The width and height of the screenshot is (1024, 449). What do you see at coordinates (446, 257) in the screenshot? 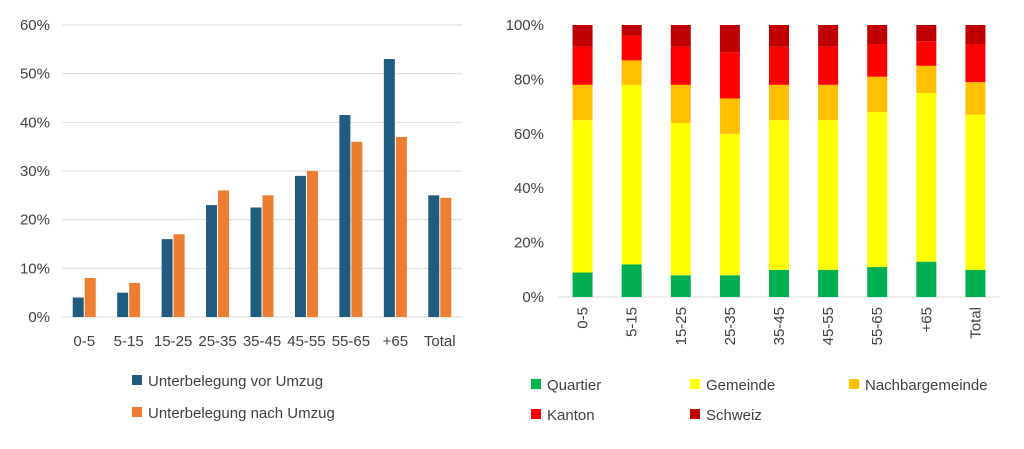
I see `bar-nach-Total` at bounding box center [446, 257].